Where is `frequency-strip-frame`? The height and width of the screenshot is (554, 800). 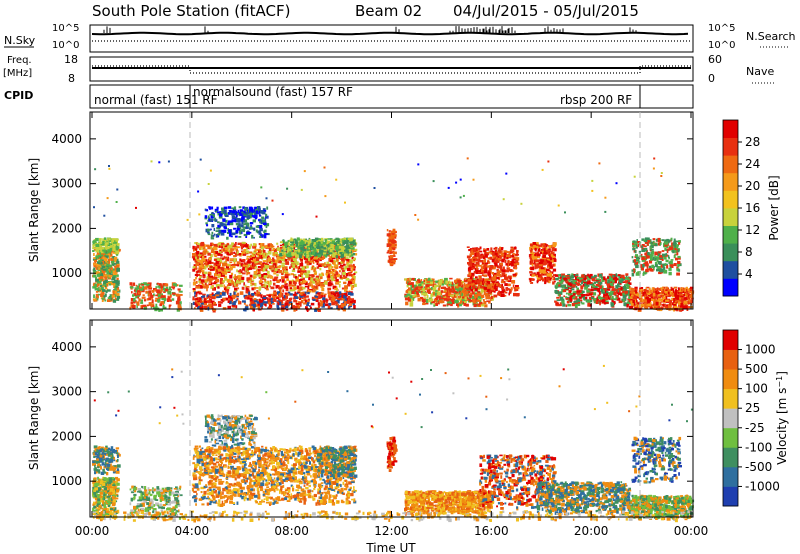
frequency-strip-frame is located at coordinates (391, 69).